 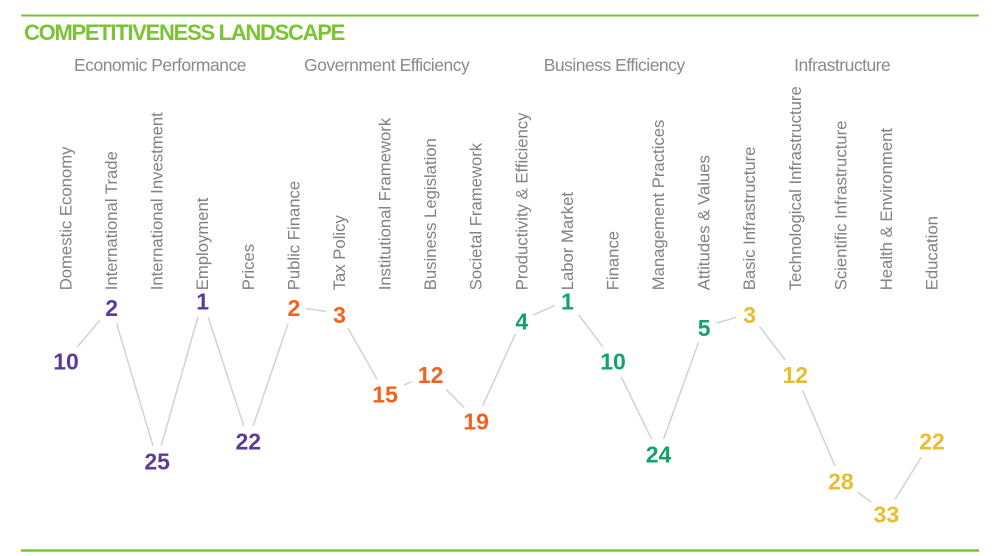 What do you see at coordinates (111, 220) in the screenshot?
I see `svg-text: International Trade` at bounding box center [111, 220].